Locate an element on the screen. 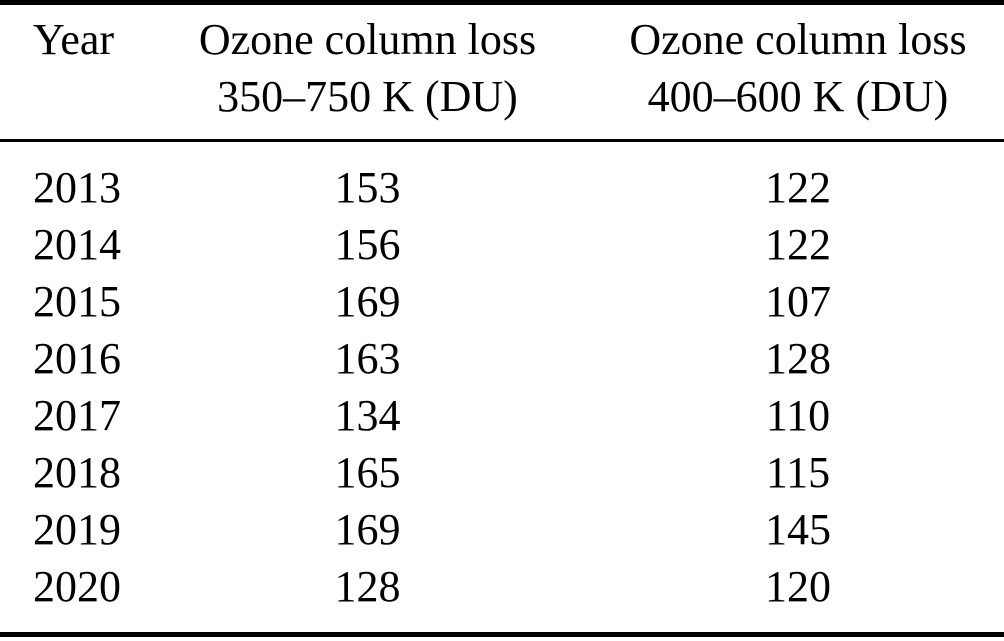  header-line-1: Year is located at coordinates (74, 39).